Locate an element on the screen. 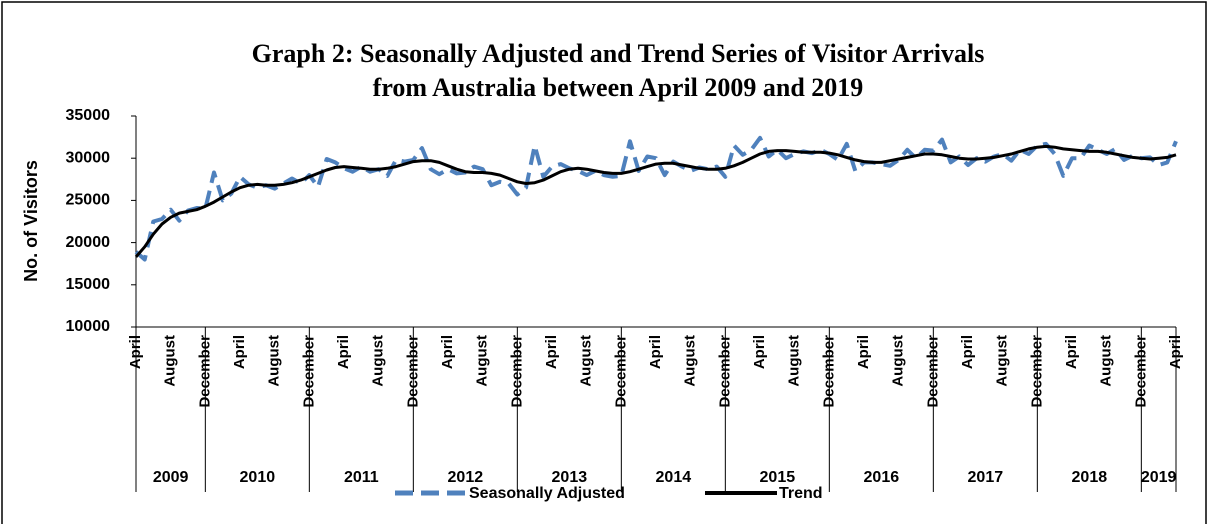 This screenshot has height=524, width=1208. year-label: 2016 is located at coordinates (882, 477).